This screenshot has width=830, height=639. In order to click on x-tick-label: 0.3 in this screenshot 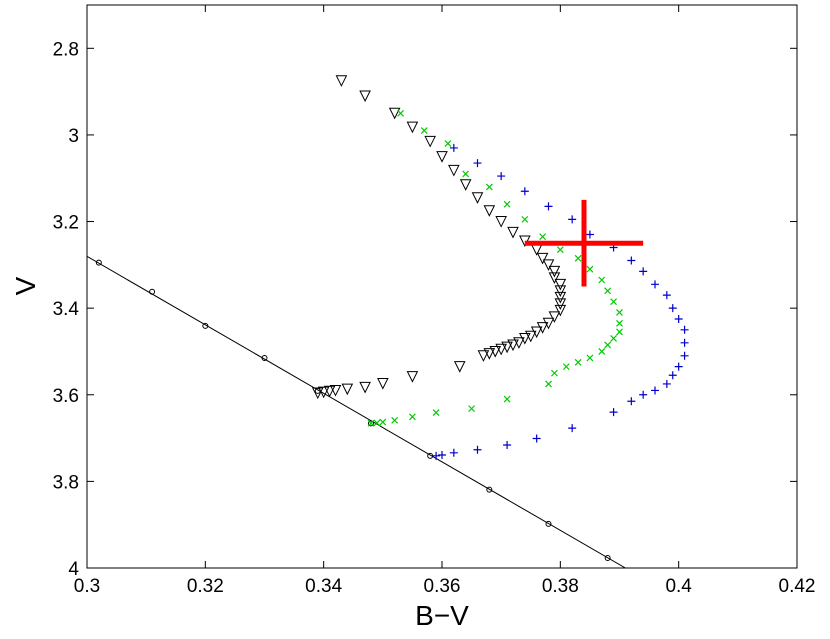, I will do `click(87, 586)`.